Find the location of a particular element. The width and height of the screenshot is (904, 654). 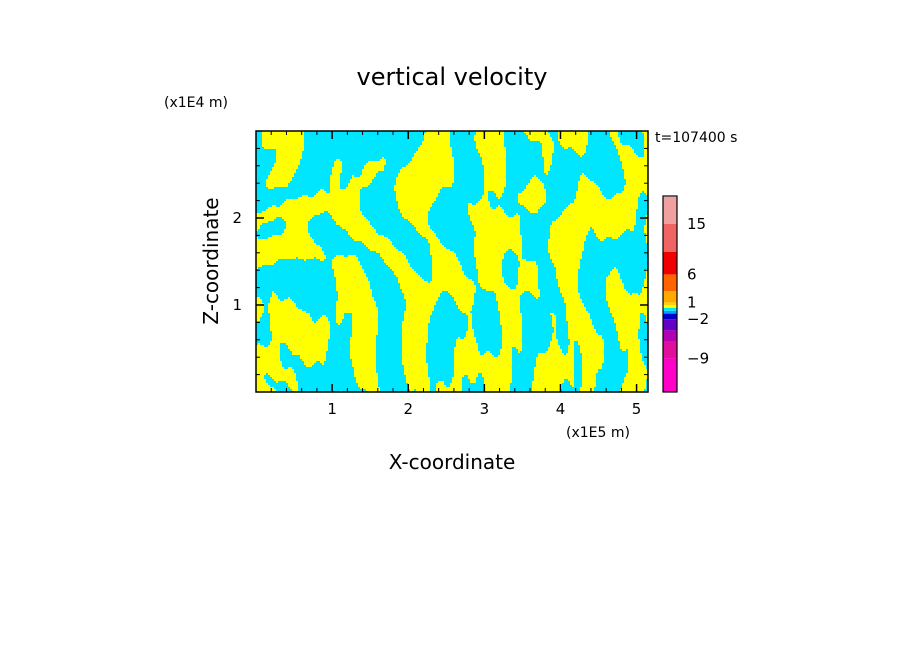

colorbar-tick-label: 1 is located at coordinates (692, 302).